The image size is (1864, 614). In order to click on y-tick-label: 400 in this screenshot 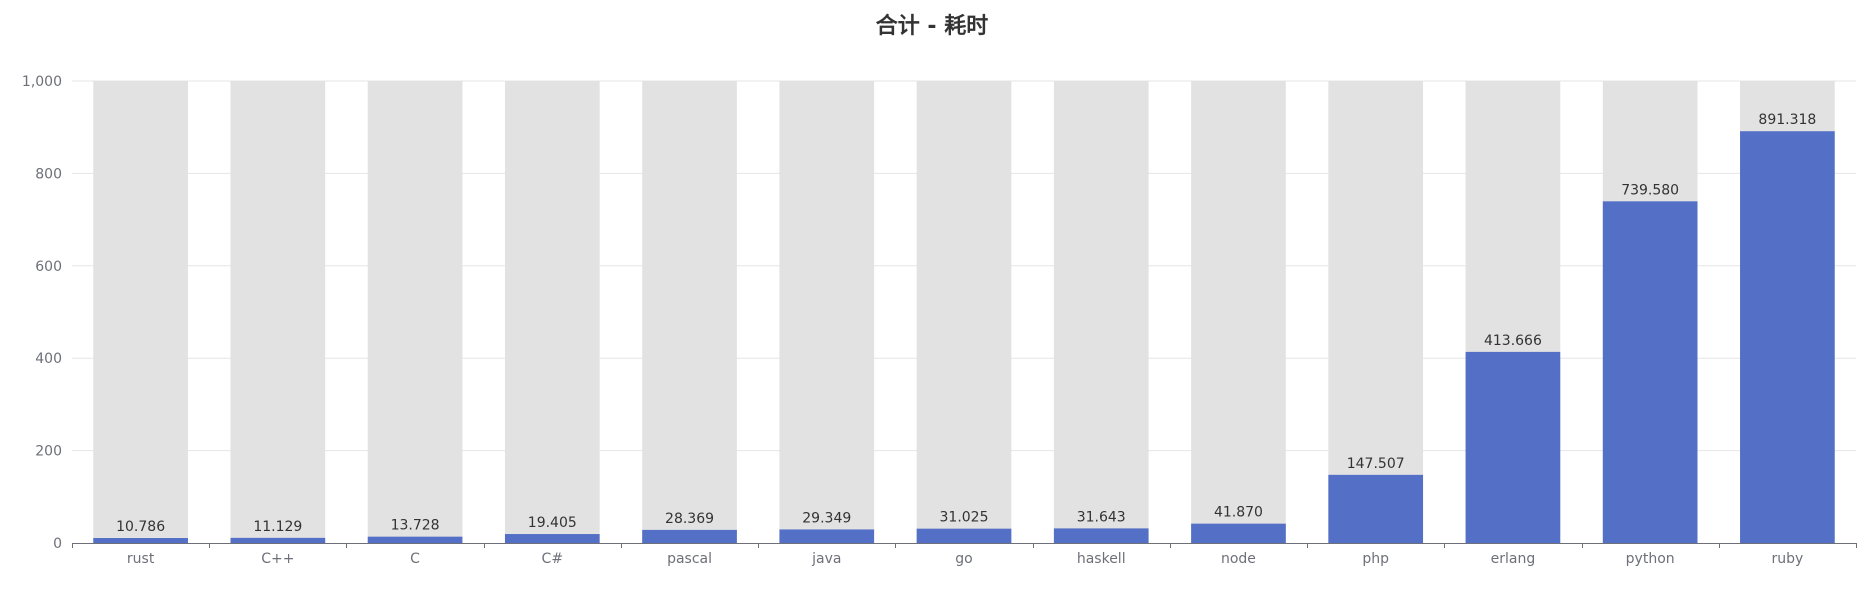, I will do `click(48, 359)`.